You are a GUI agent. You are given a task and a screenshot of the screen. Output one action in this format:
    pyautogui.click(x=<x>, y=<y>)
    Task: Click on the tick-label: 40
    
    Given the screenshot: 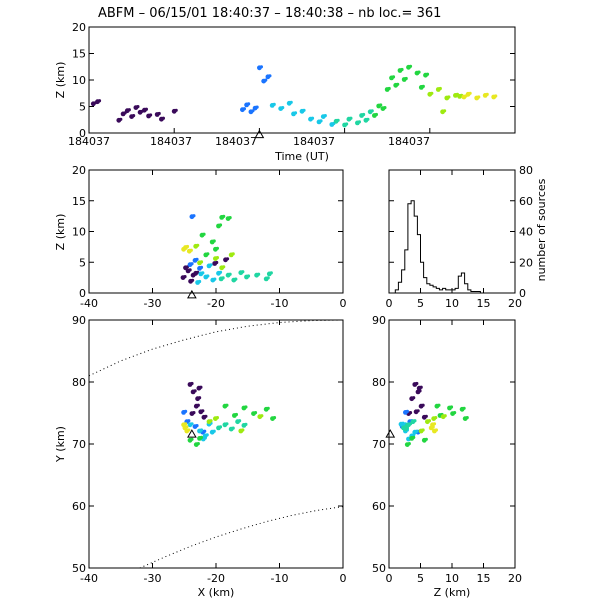 What is the action you would take?
    pyautogui.click(x=526, y=232)
    